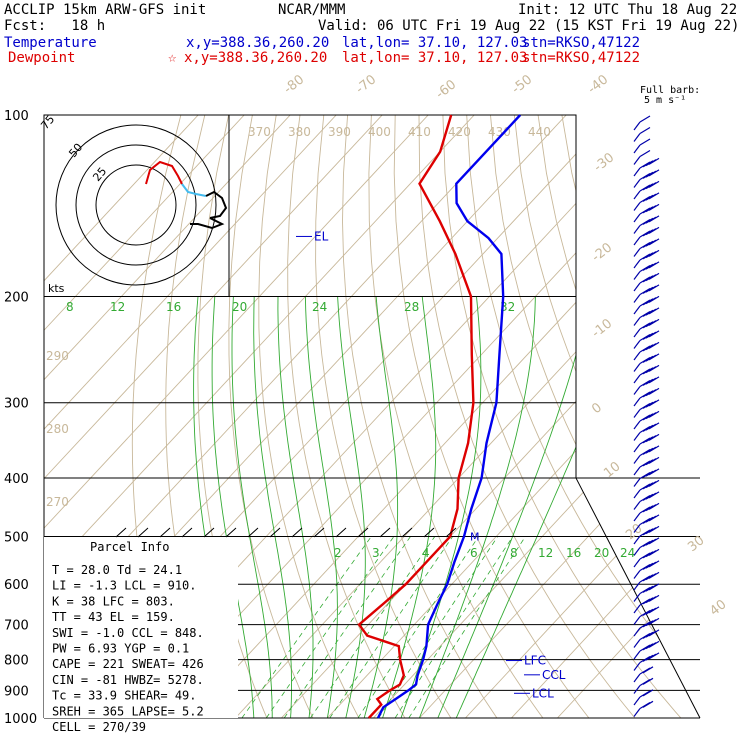  Describe the element at coordinates (50, 43) in the screenshot. I see `temperature-label: Temperature` at that location.